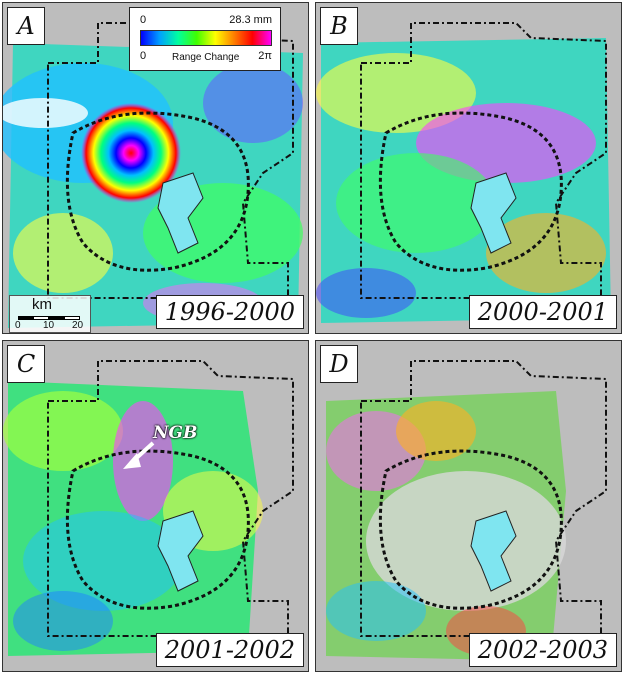 The width and height of the screenshot is (625, 675). I want to click on legend-min: 0, so click(143, 20).